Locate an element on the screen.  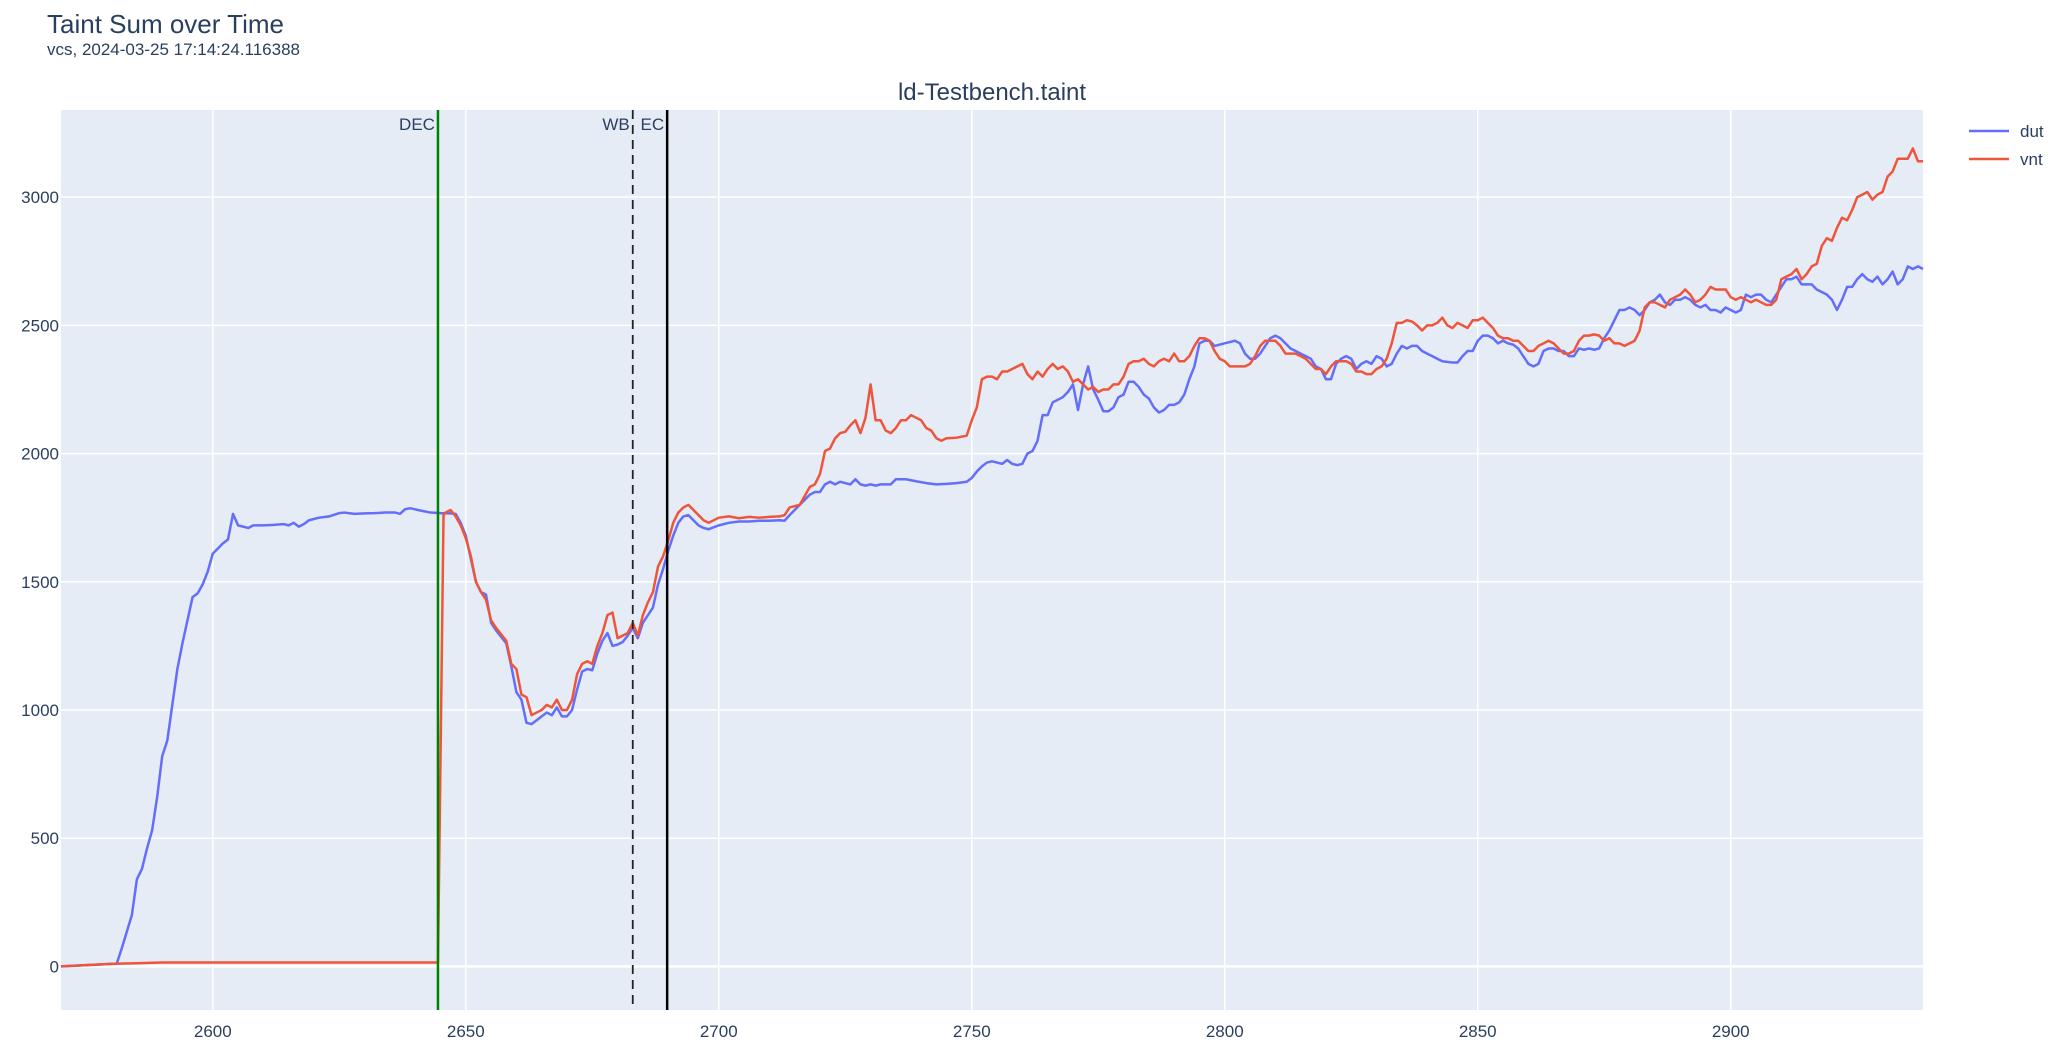
x-tick-label: 2900 is located at coordinates (1731, 1031).